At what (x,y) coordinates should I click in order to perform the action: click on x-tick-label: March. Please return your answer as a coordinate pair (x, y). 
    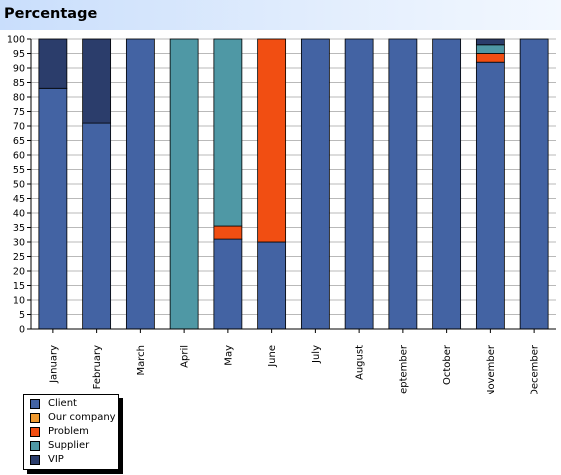
    Looking at the image, I should click on (141, 360).